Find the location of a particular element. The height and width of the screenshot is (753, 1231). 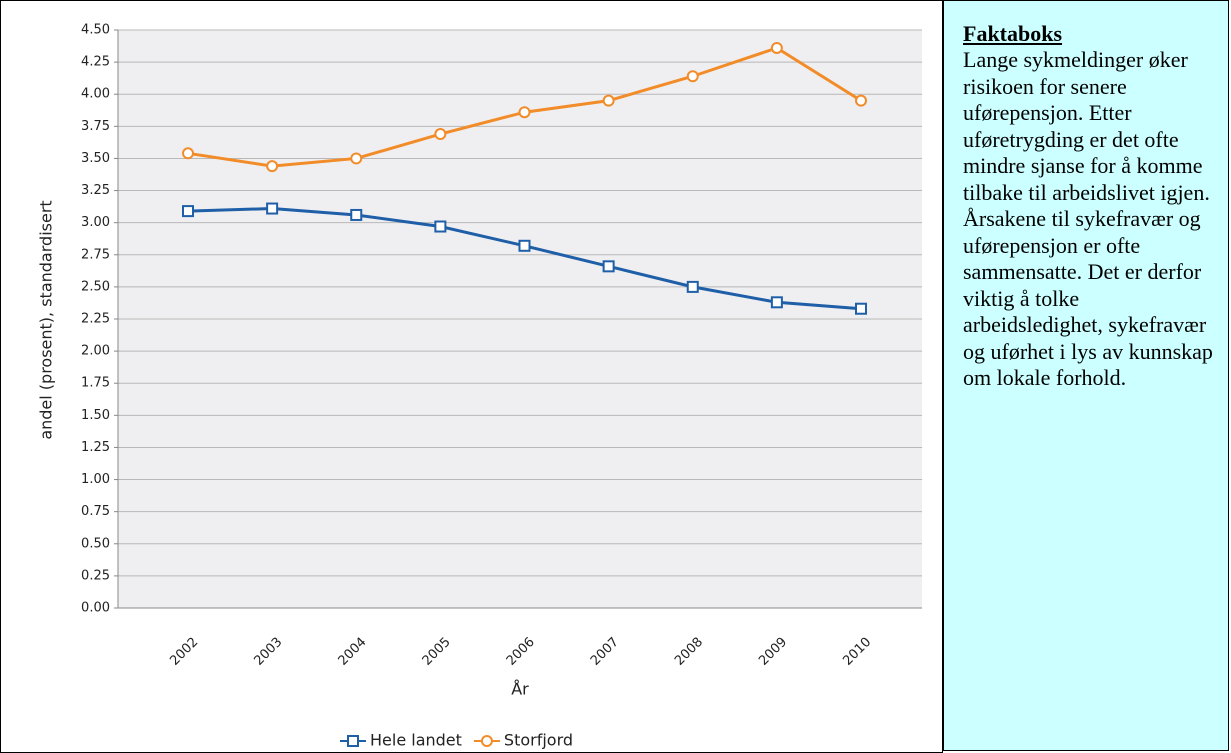

y-tick-label: 1.75 is located at coordinates (95, 383).